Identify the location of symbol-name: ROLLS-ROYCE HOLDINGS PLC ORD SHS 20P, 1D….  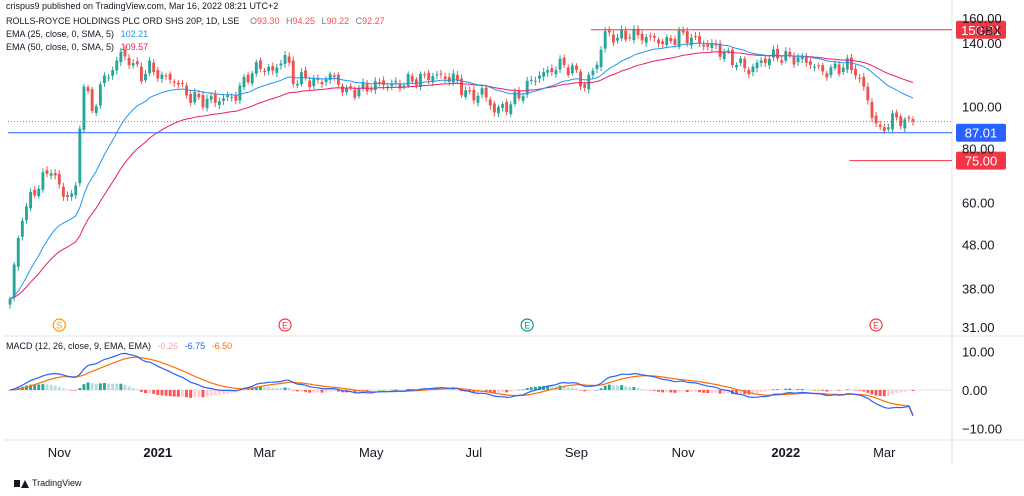
(123, 21).